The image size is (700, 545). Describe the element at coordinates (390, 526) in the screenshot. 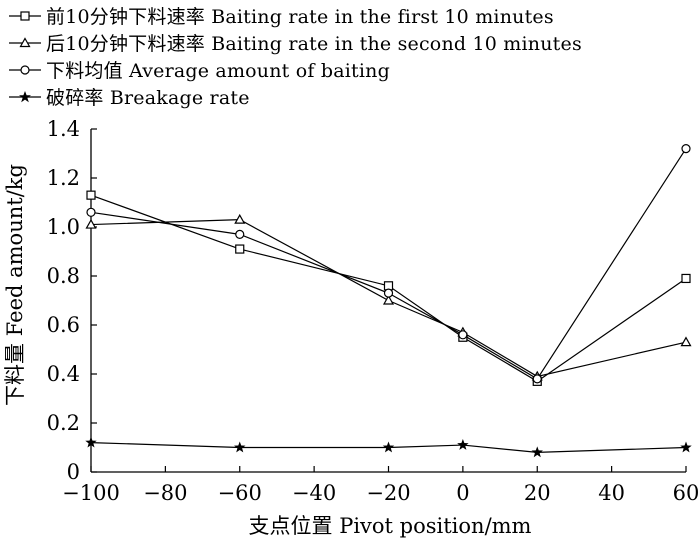

I see `x-axis-title: 支点位置 Pivot position/mm` at that location.